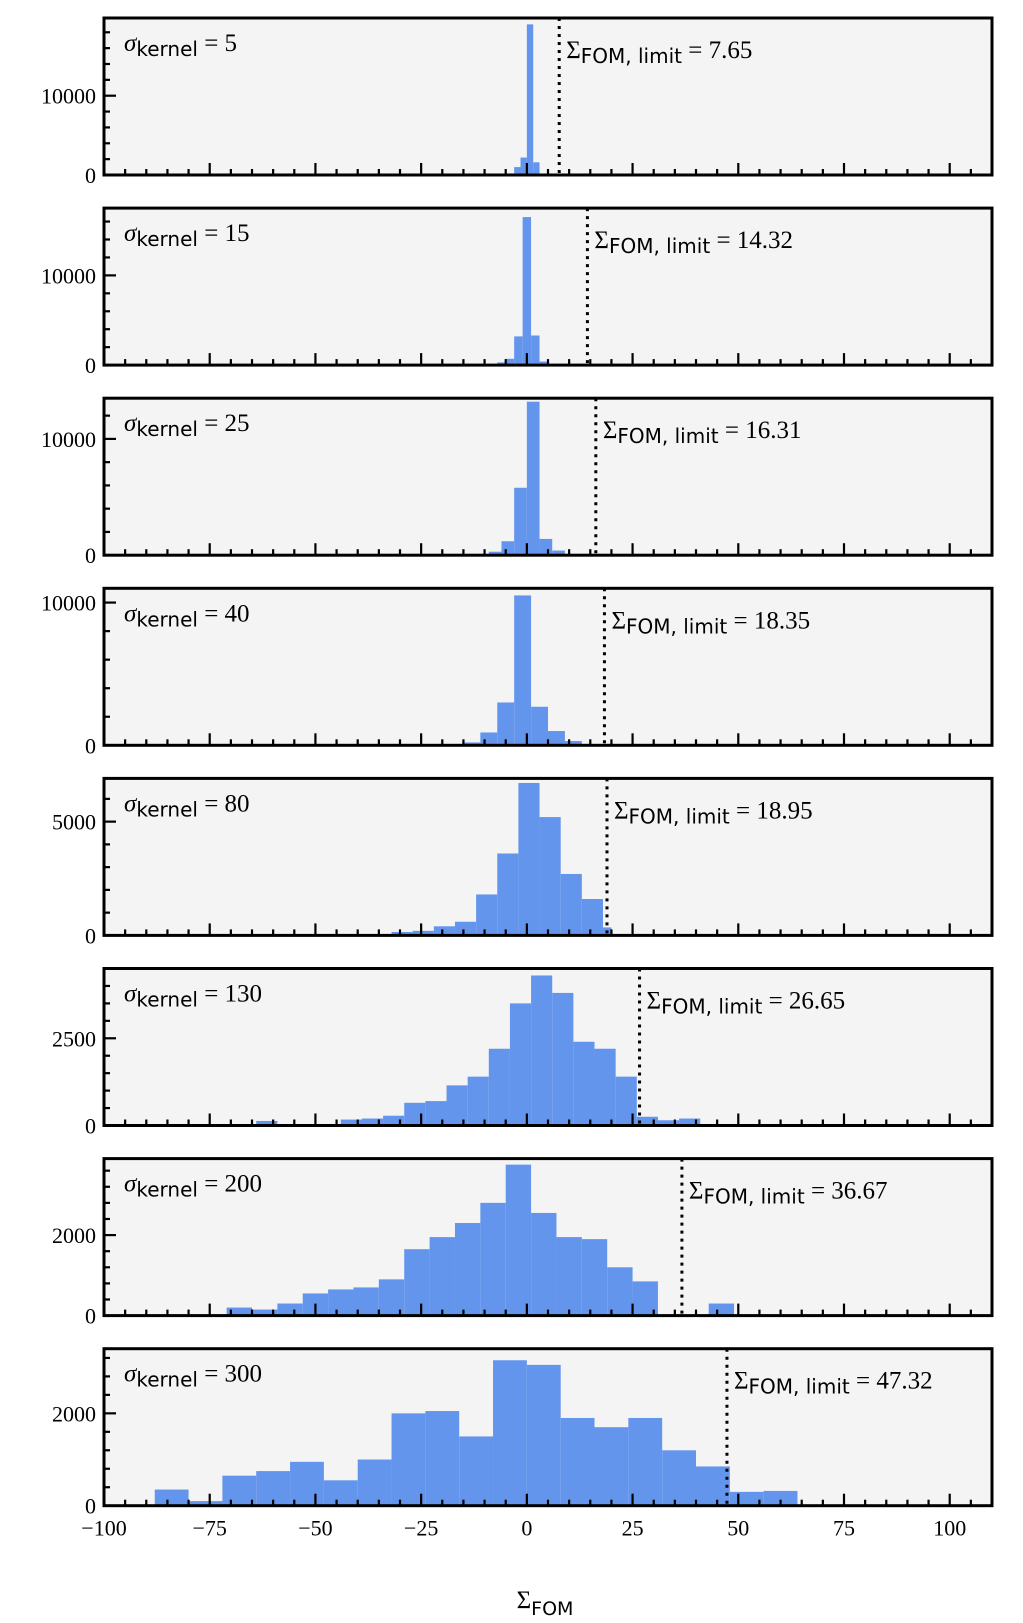 This screenshot has width=1023, height=1623. What do you see at coordinates (74, 1038) in the screenshot?
I see `y-tick-label: 2500` at bounding box center [74, 1038].